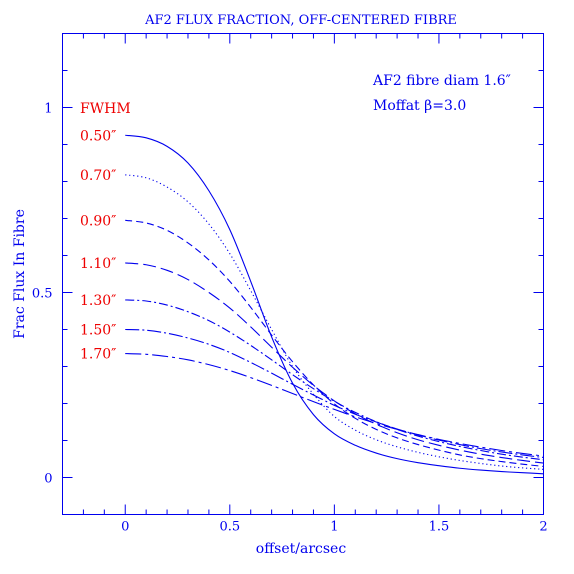 The image size is (574, 574). Describe the element at coordinates (98, 355) in the screenshot. I see `series-label-7: 1.70″` at that location.